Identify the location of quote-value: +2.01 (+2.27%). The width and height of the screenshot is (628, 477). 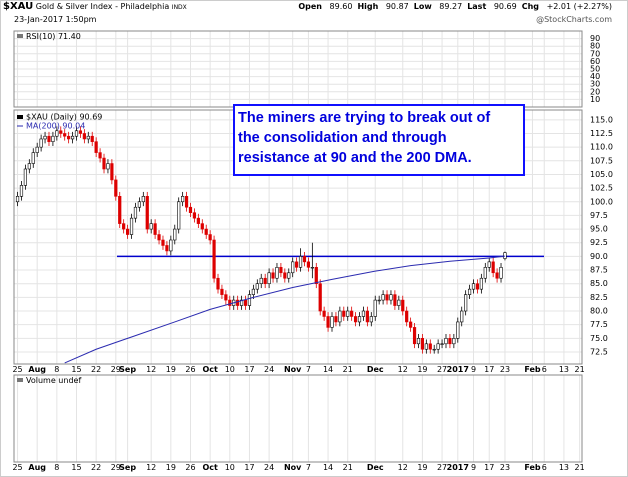
(579, 6).